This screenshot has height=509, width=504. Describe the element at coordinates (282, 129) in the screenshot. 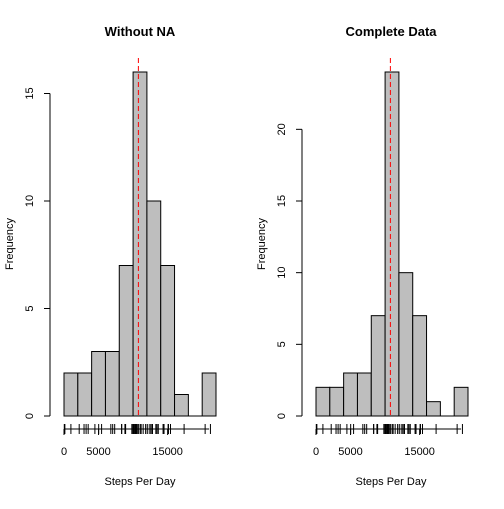

I see `y-tick-label: 20` at that location.